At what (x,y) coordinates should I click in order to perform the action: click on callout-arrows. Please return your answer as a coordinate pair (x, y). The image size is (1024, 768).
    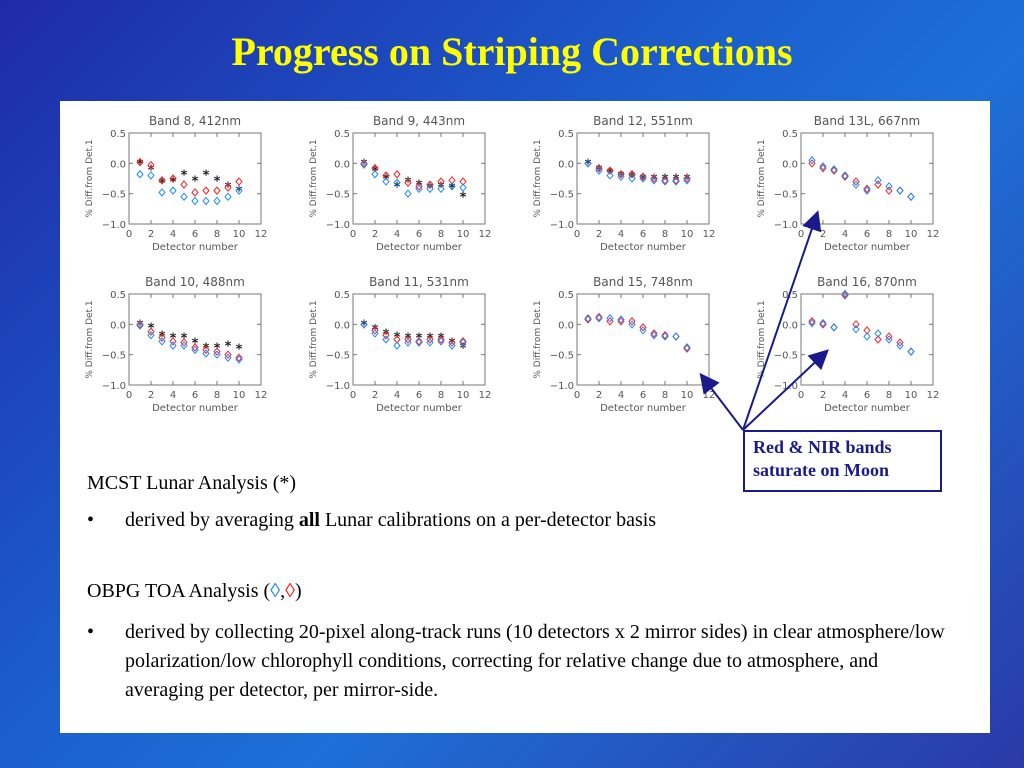
    Looking at the image, I should click on (764, 320).